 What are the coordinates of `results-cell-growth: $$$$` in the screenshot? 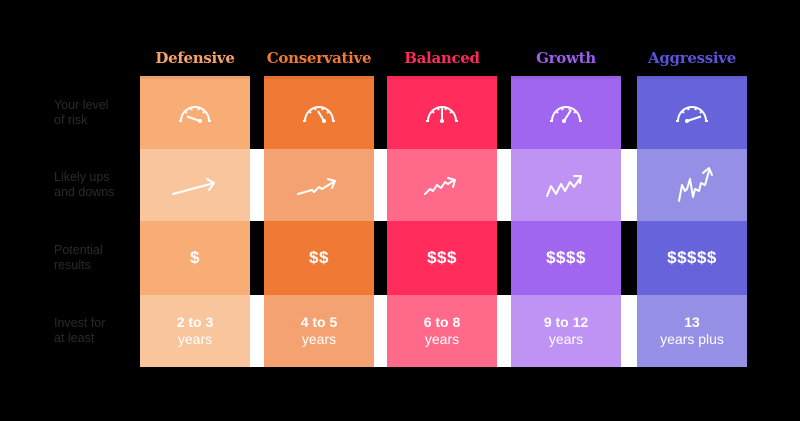 It's located at (566, 258).